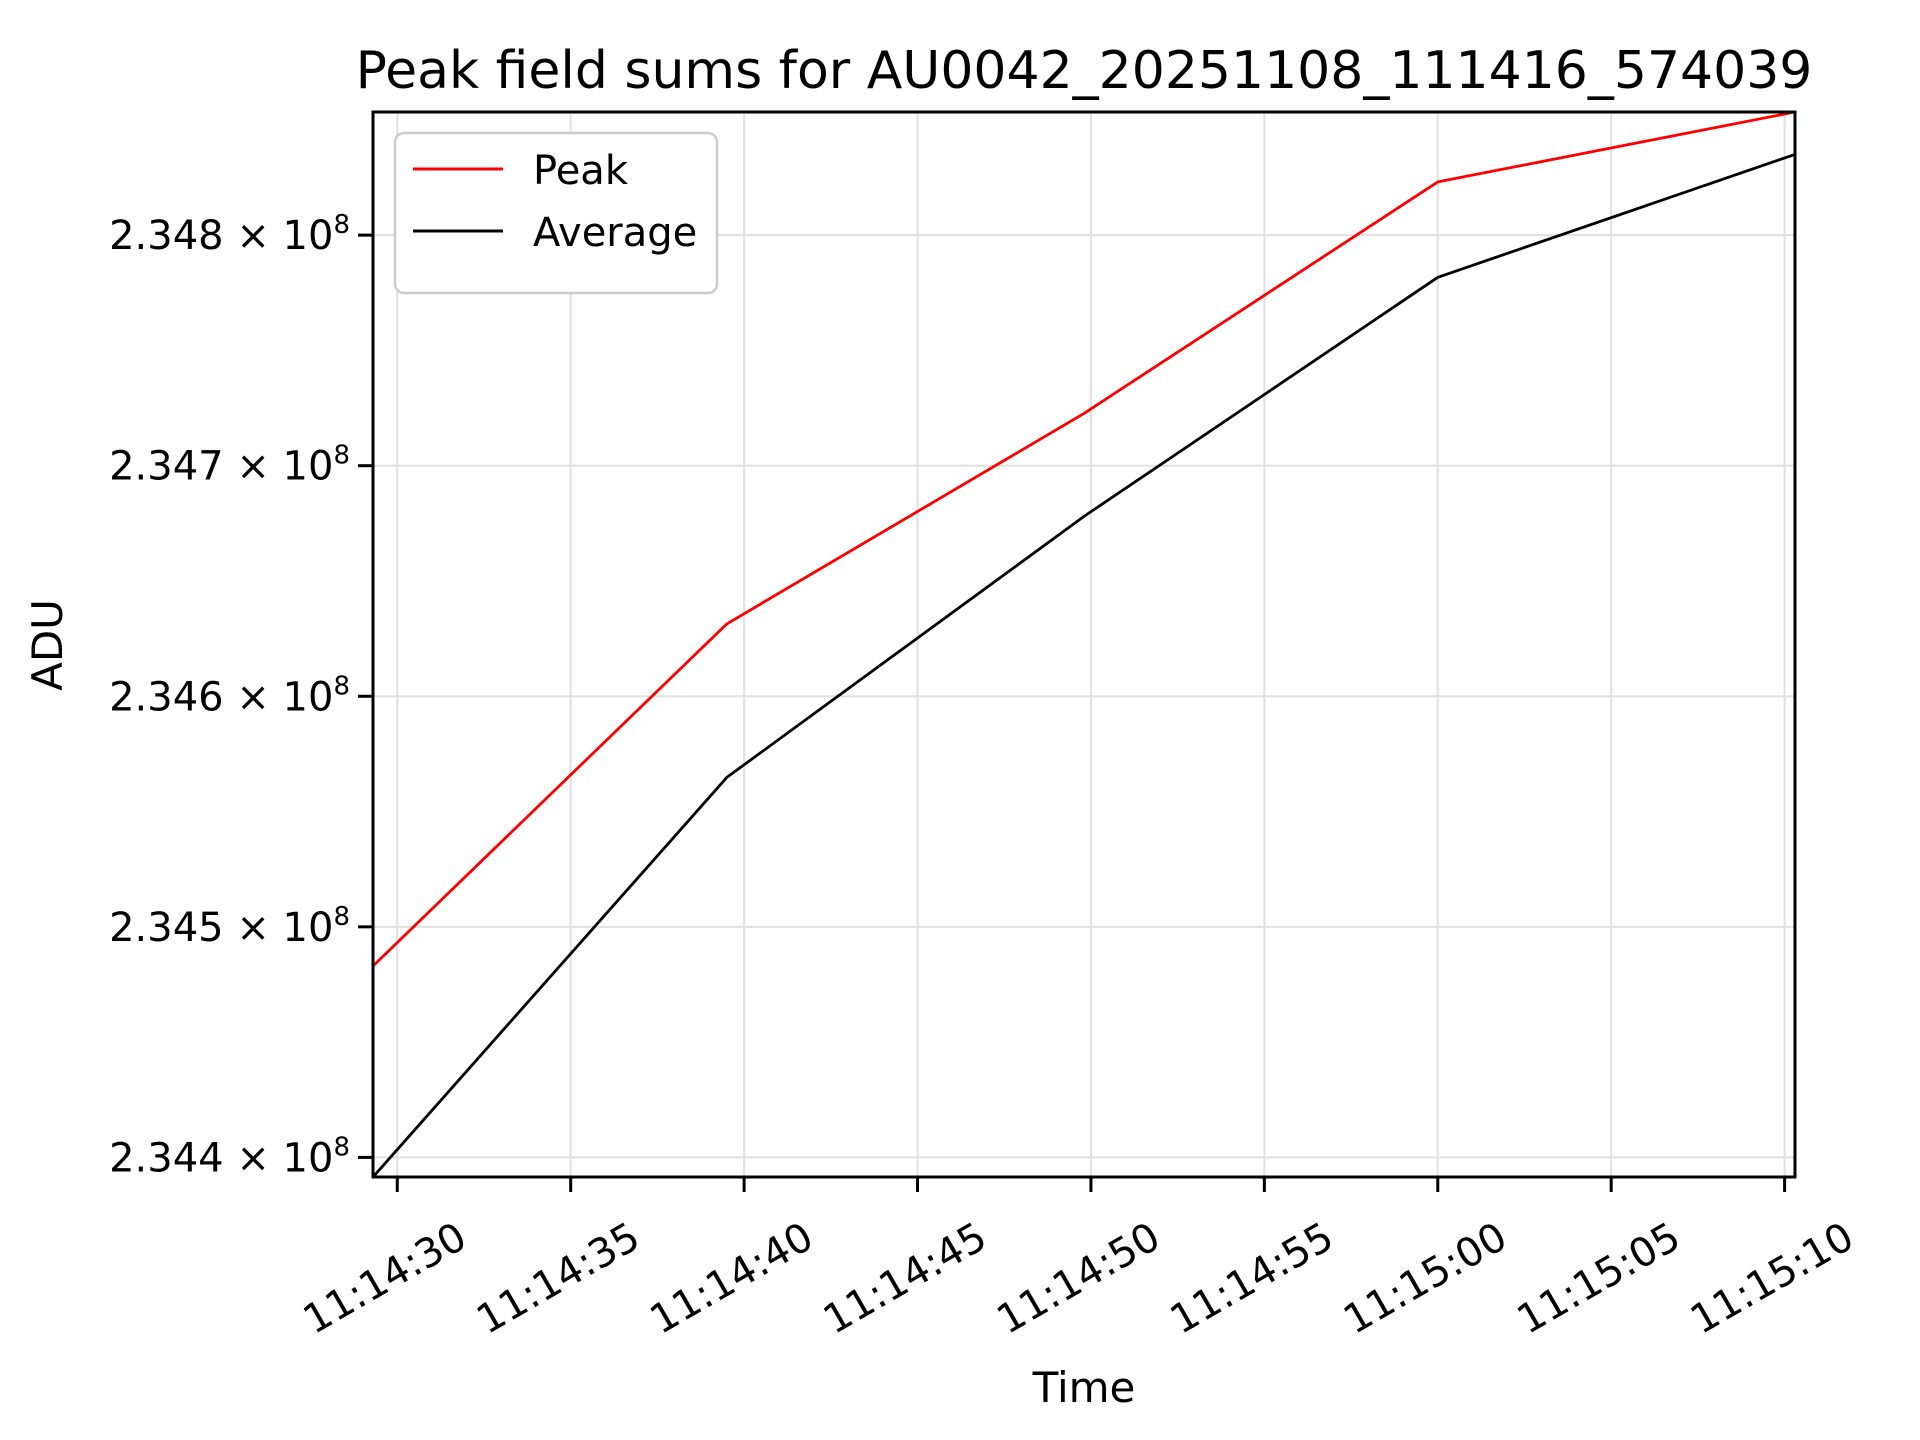 The height and width of the screenshot is (1440, 1920). Describe the element at coordinates (905, 1279) in the screenshot. I see `x-tick-label: 11:14:45` at that location.